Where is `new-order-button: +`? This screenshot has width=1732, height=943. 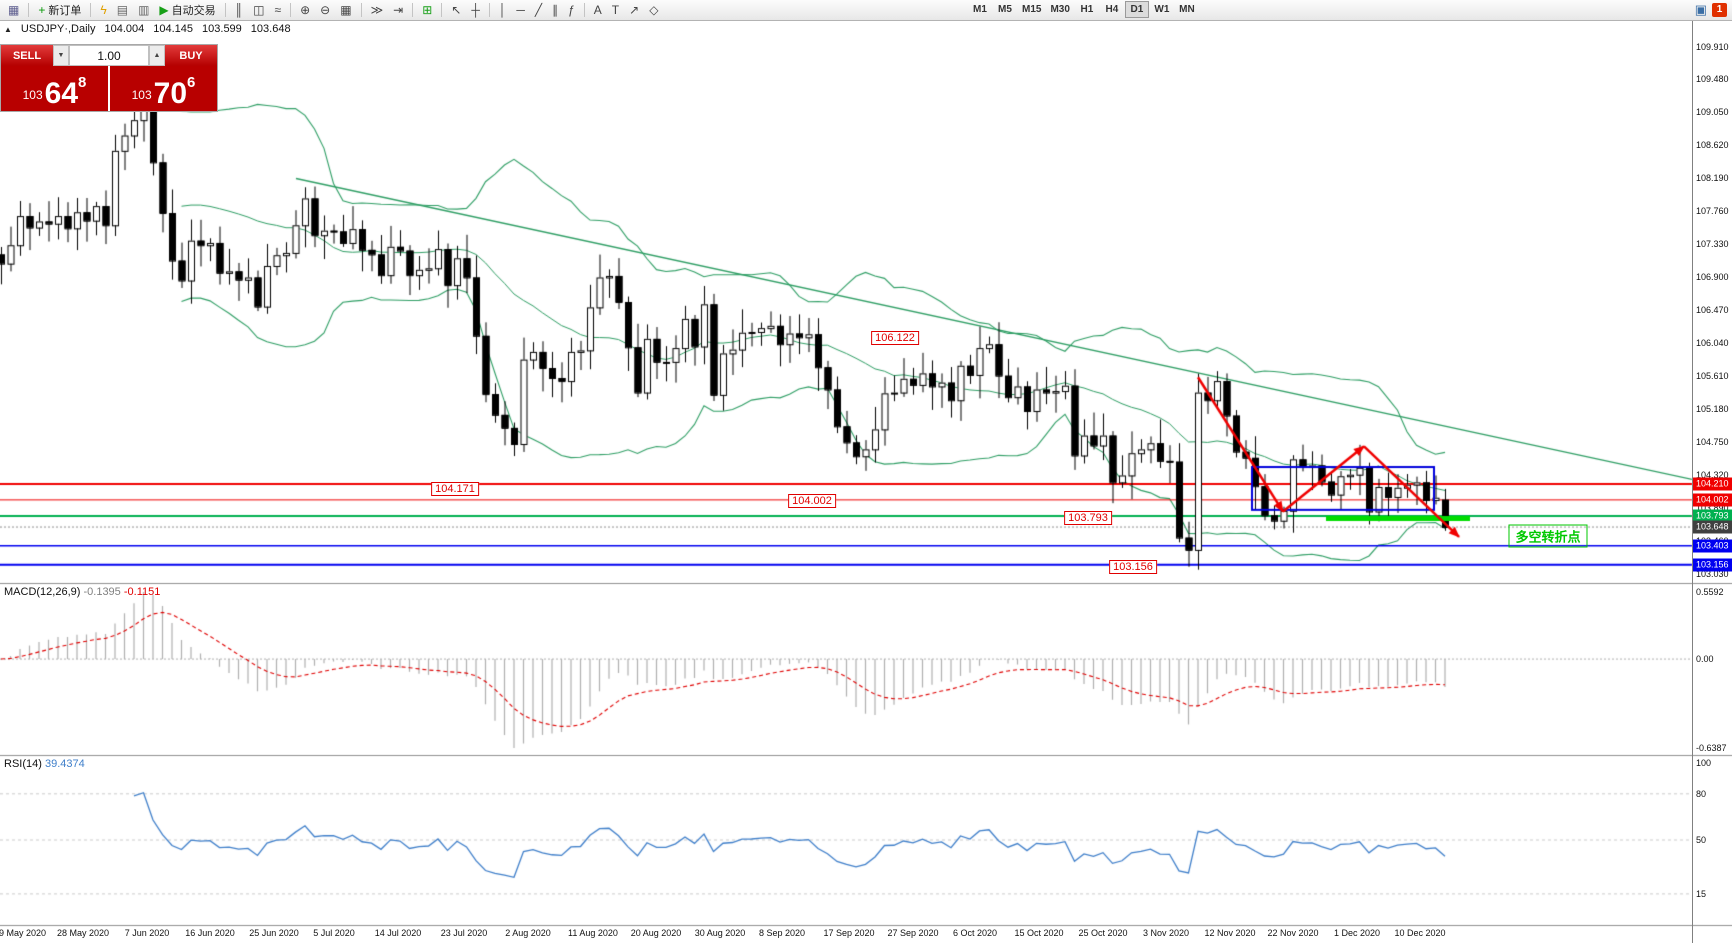
new-order-button: + is located at coordinates (42, 10).